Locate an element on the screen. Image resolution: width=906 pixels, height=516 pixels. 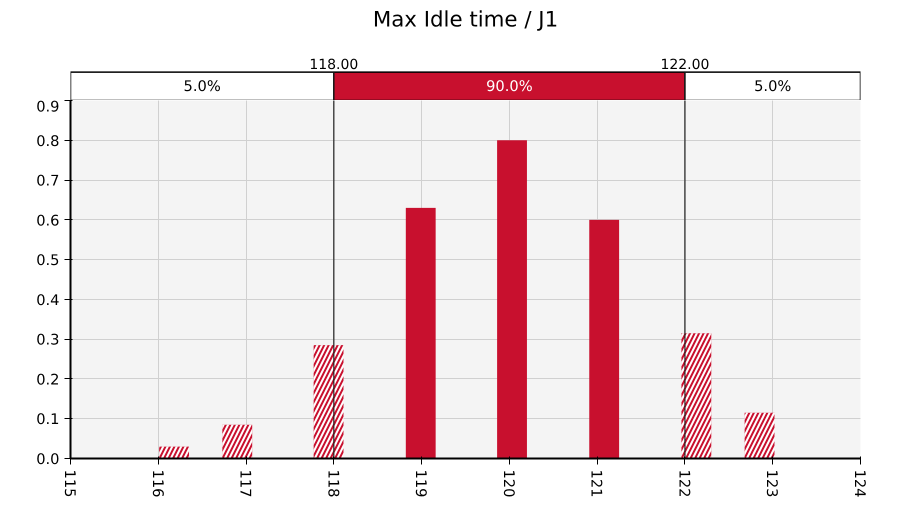
x-tick-label: 117 is located at coordinates (245, 484).